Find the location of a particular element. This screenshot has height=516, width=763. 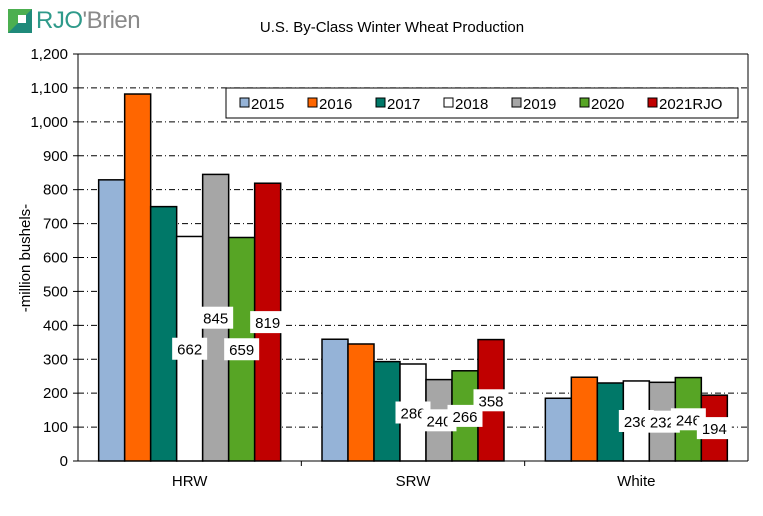

bar-2015-HRW is located at coordinates (111, 320).